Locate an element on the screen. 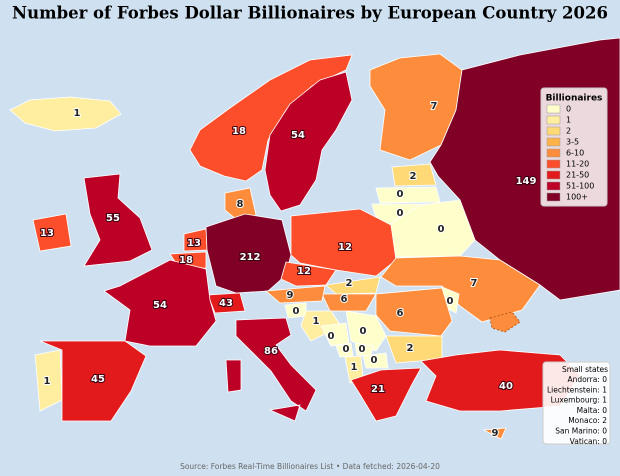 Image resolution: width=620 pixels, height=476 pixels. legend-label: 100+ is located at coordinates (577, 197).